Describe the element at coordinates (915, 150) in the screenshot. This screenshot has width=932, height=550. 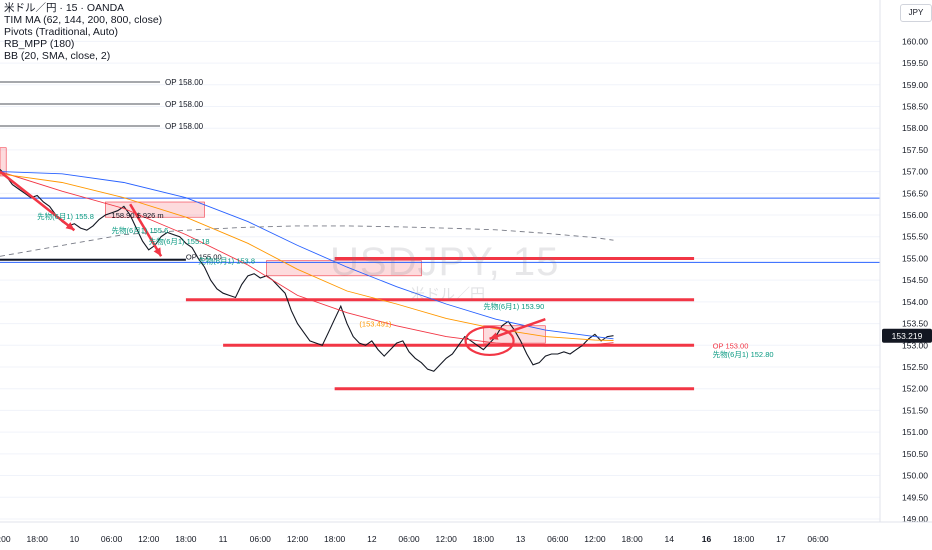
I see `price-tick-label: 157.50` at that location.